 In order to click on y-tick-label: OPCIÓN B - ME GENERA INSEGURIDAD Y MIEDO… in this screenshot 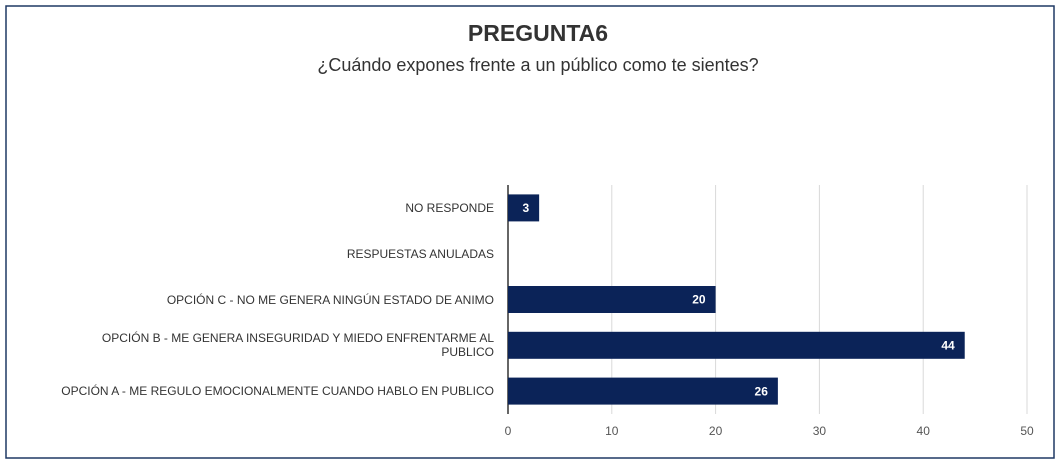, I will do `click(297, 345)`.